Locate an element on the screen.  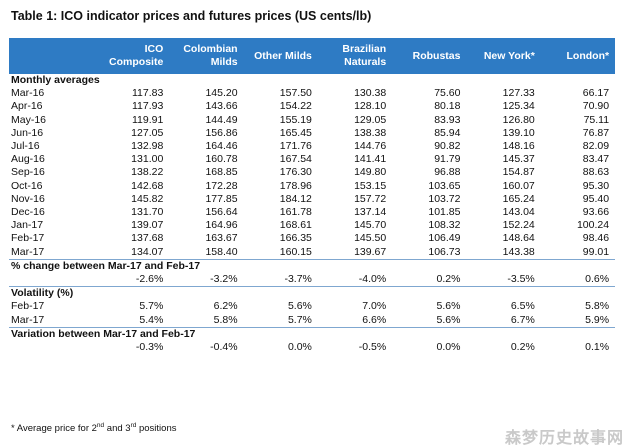
value-cell: 127.33 is located at coordinates (518, 93).